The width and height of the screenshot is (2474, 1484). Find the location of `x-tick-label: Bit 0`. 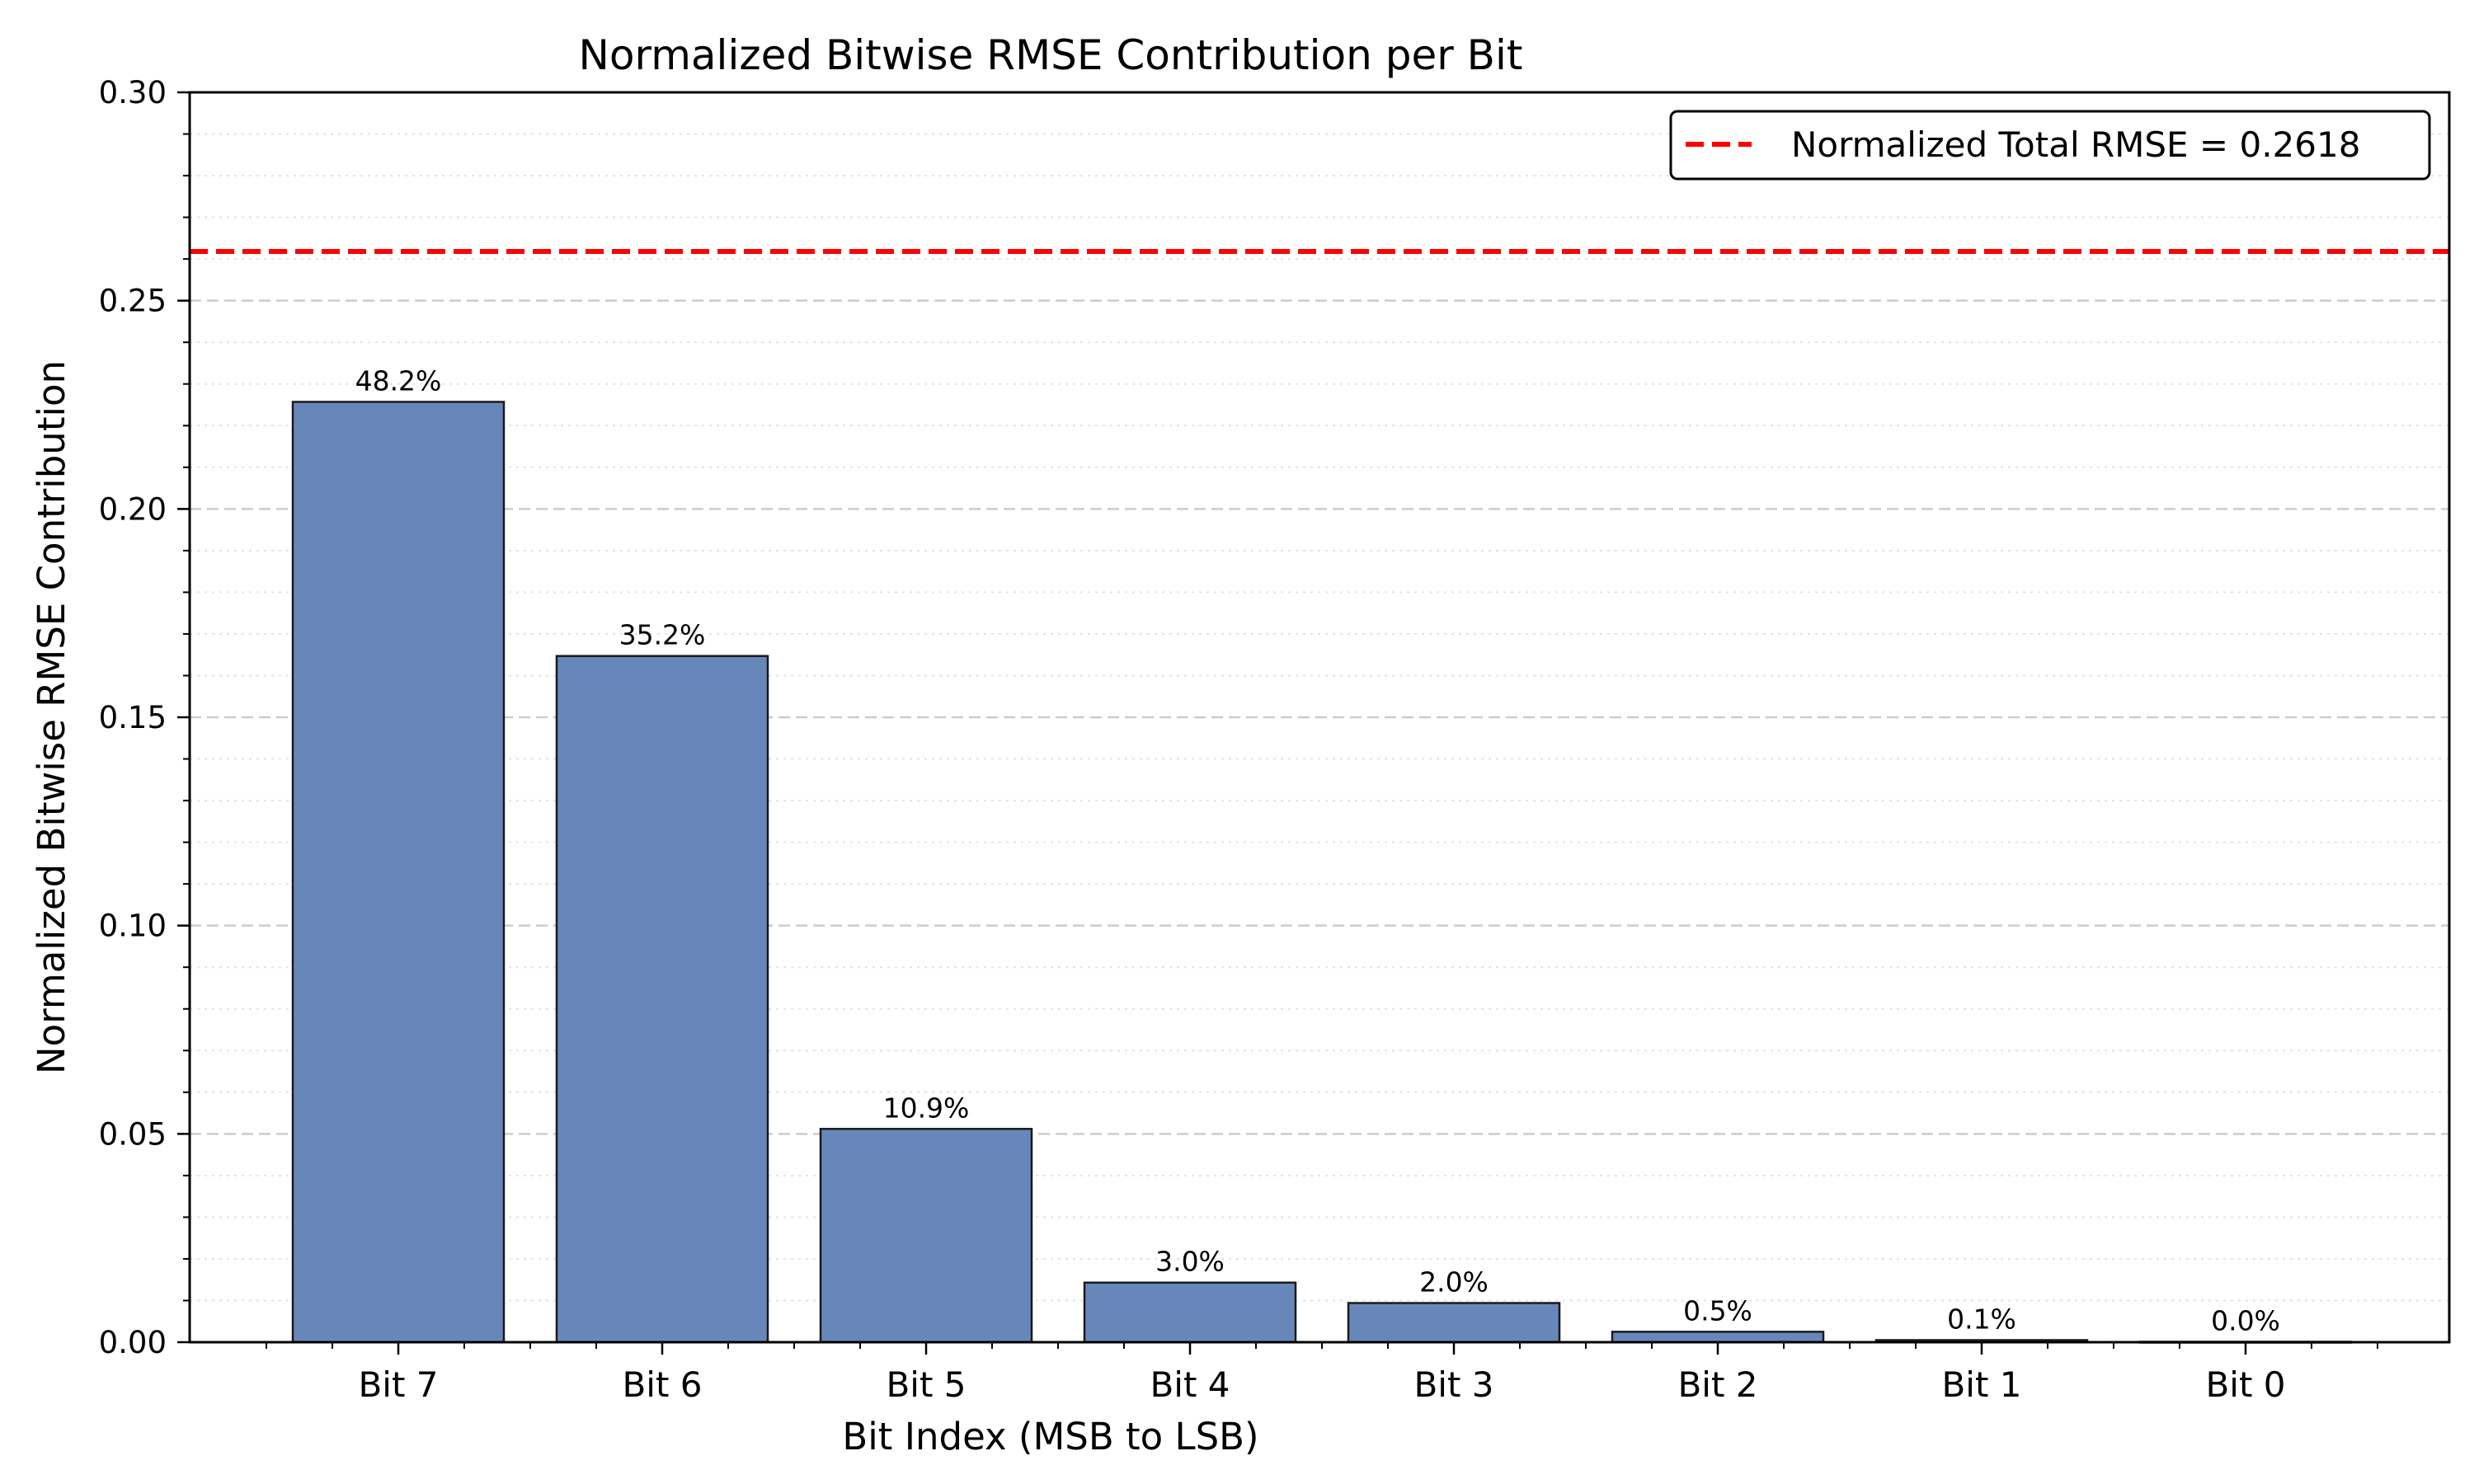

x-tick-label: Bit 0 is located at coordinates (2245, 1384).